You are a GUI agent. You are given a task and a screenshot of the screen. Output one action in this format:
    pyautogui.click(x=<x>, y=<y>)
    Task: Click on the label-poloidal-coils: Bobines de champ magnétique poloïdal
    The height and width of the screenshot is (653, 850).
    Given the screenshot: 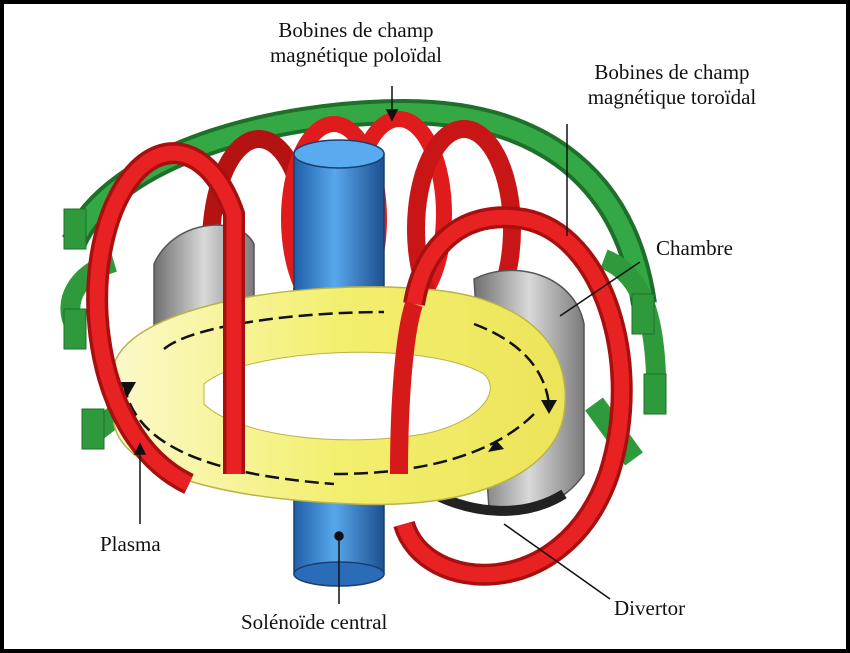 What is the action you would take?
    pyautogui.click(x=356, y=43)
    